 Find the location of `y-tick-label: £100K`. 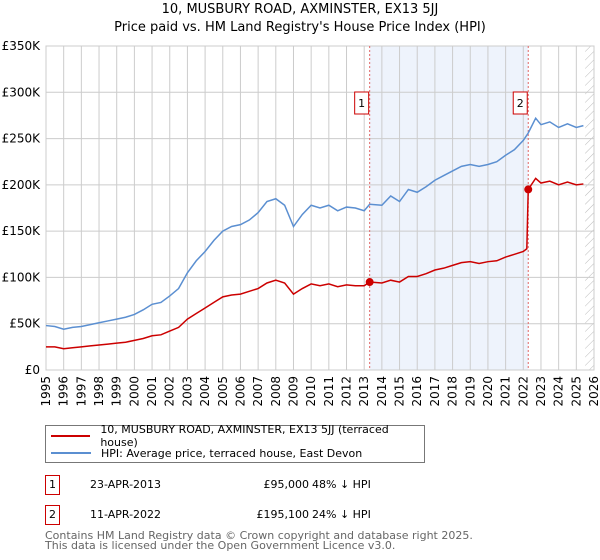

y-tick-label: £100K is located at coordinates (22, 277).